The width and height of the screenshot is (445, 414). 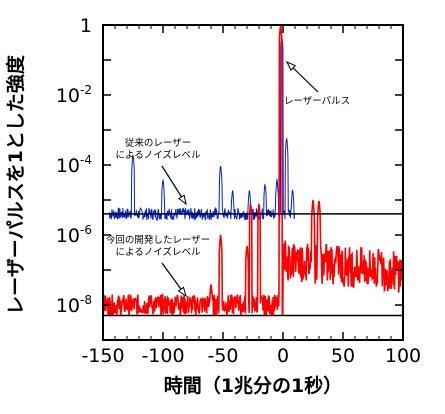 What do you see at coordinates (222, 356) in the screenshot?
I see `x-tick-label: -50` at bounding box center [222, 356].